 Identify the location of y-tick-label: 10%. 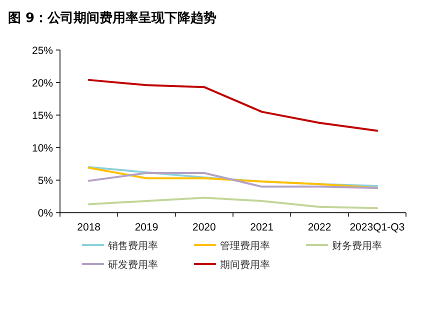
(42, 148).